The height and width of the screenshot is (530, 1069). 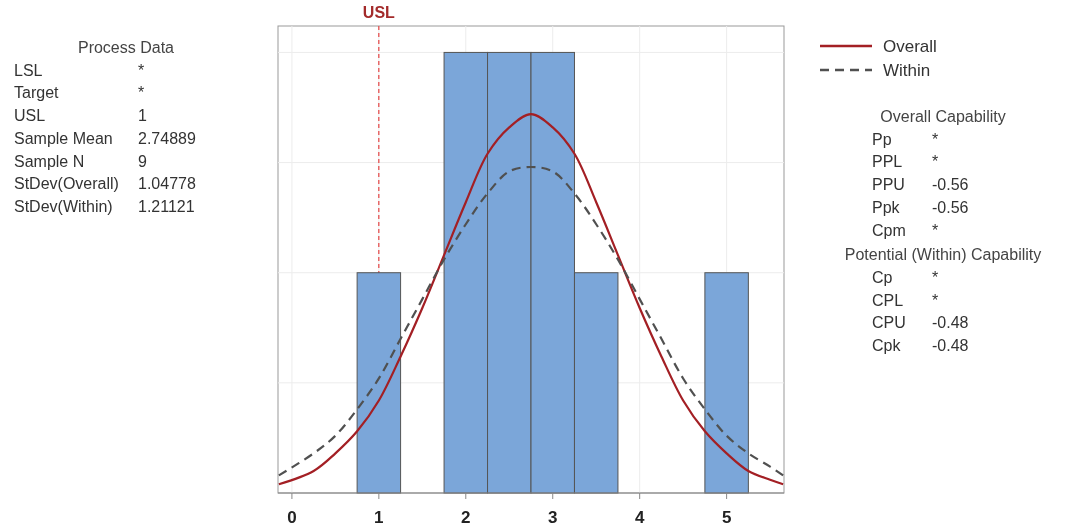 I want to click on text: Sample Mean 2.74889, so click(x=105, y=138).